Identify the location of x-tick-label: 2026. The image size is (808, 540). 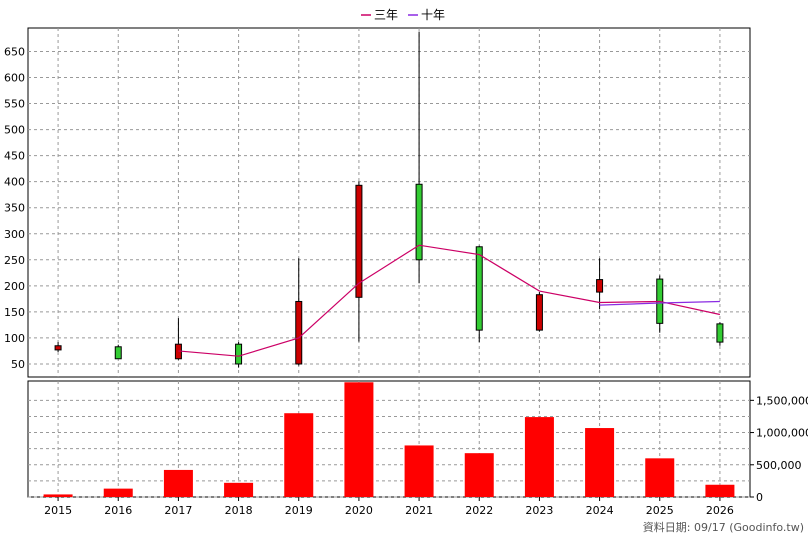
(720, 510).